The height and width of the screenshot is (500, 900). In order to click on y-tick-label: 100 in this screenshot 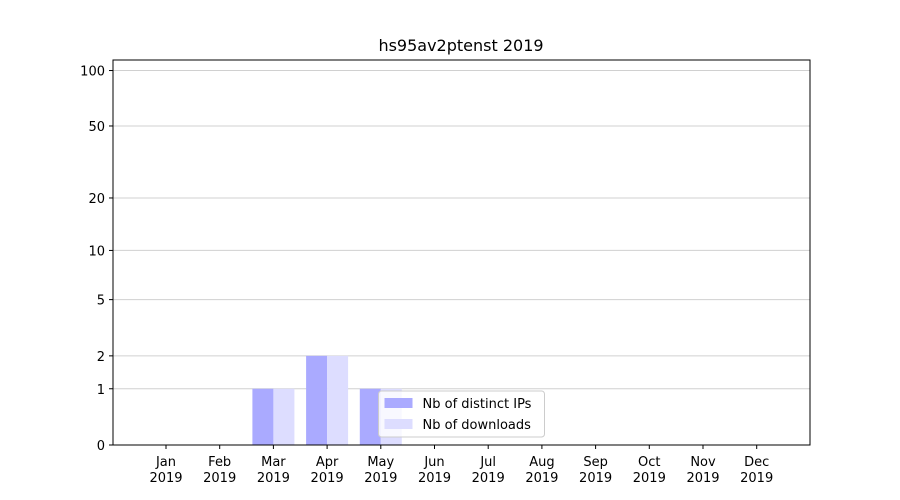, I will do `click(92, 72)`.